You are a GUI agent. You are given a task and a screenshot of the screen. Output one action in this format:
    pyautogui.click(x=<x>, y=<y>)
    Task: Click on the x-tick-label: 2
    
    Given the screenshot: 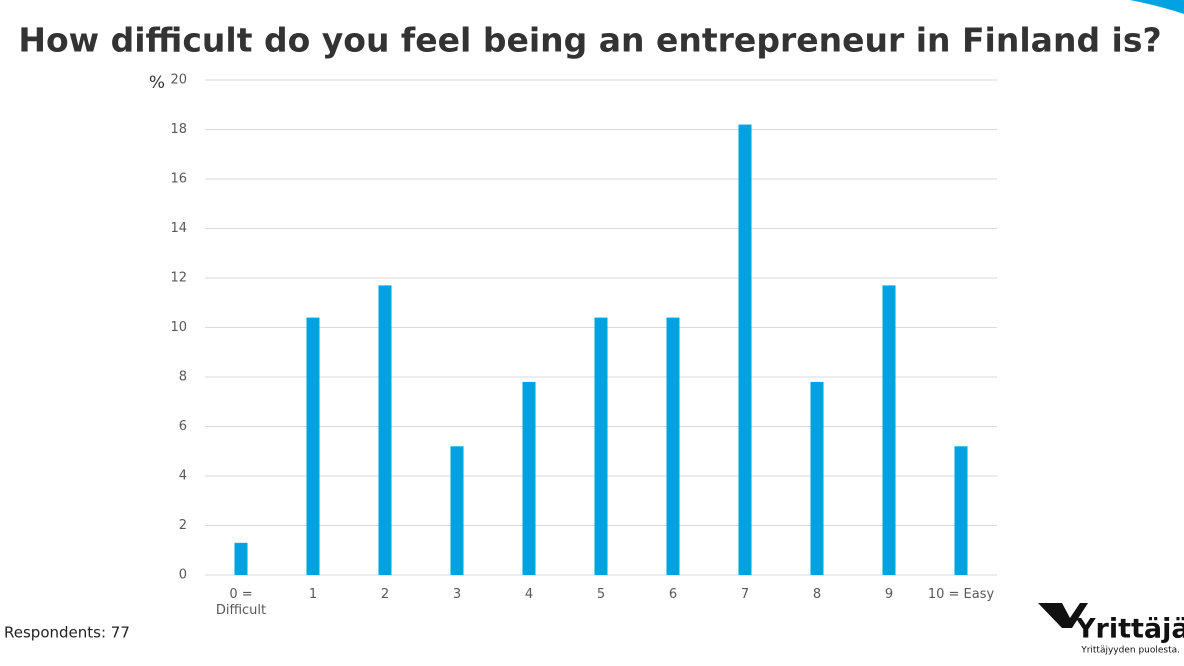 What is the action you would take?
    pyautogui.click(x=385, y=594)
    